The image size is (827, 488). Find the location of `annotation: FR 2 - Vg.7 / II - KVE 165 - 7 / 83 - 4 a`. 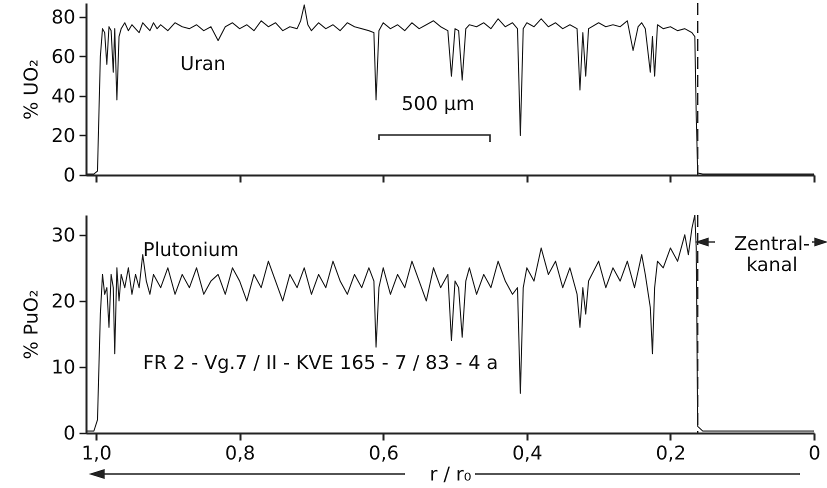

annotation: FR 2 - Vg.7 / II - KVE 165 - 7 / 83 - 4 a is located at coordinates (320, 363).